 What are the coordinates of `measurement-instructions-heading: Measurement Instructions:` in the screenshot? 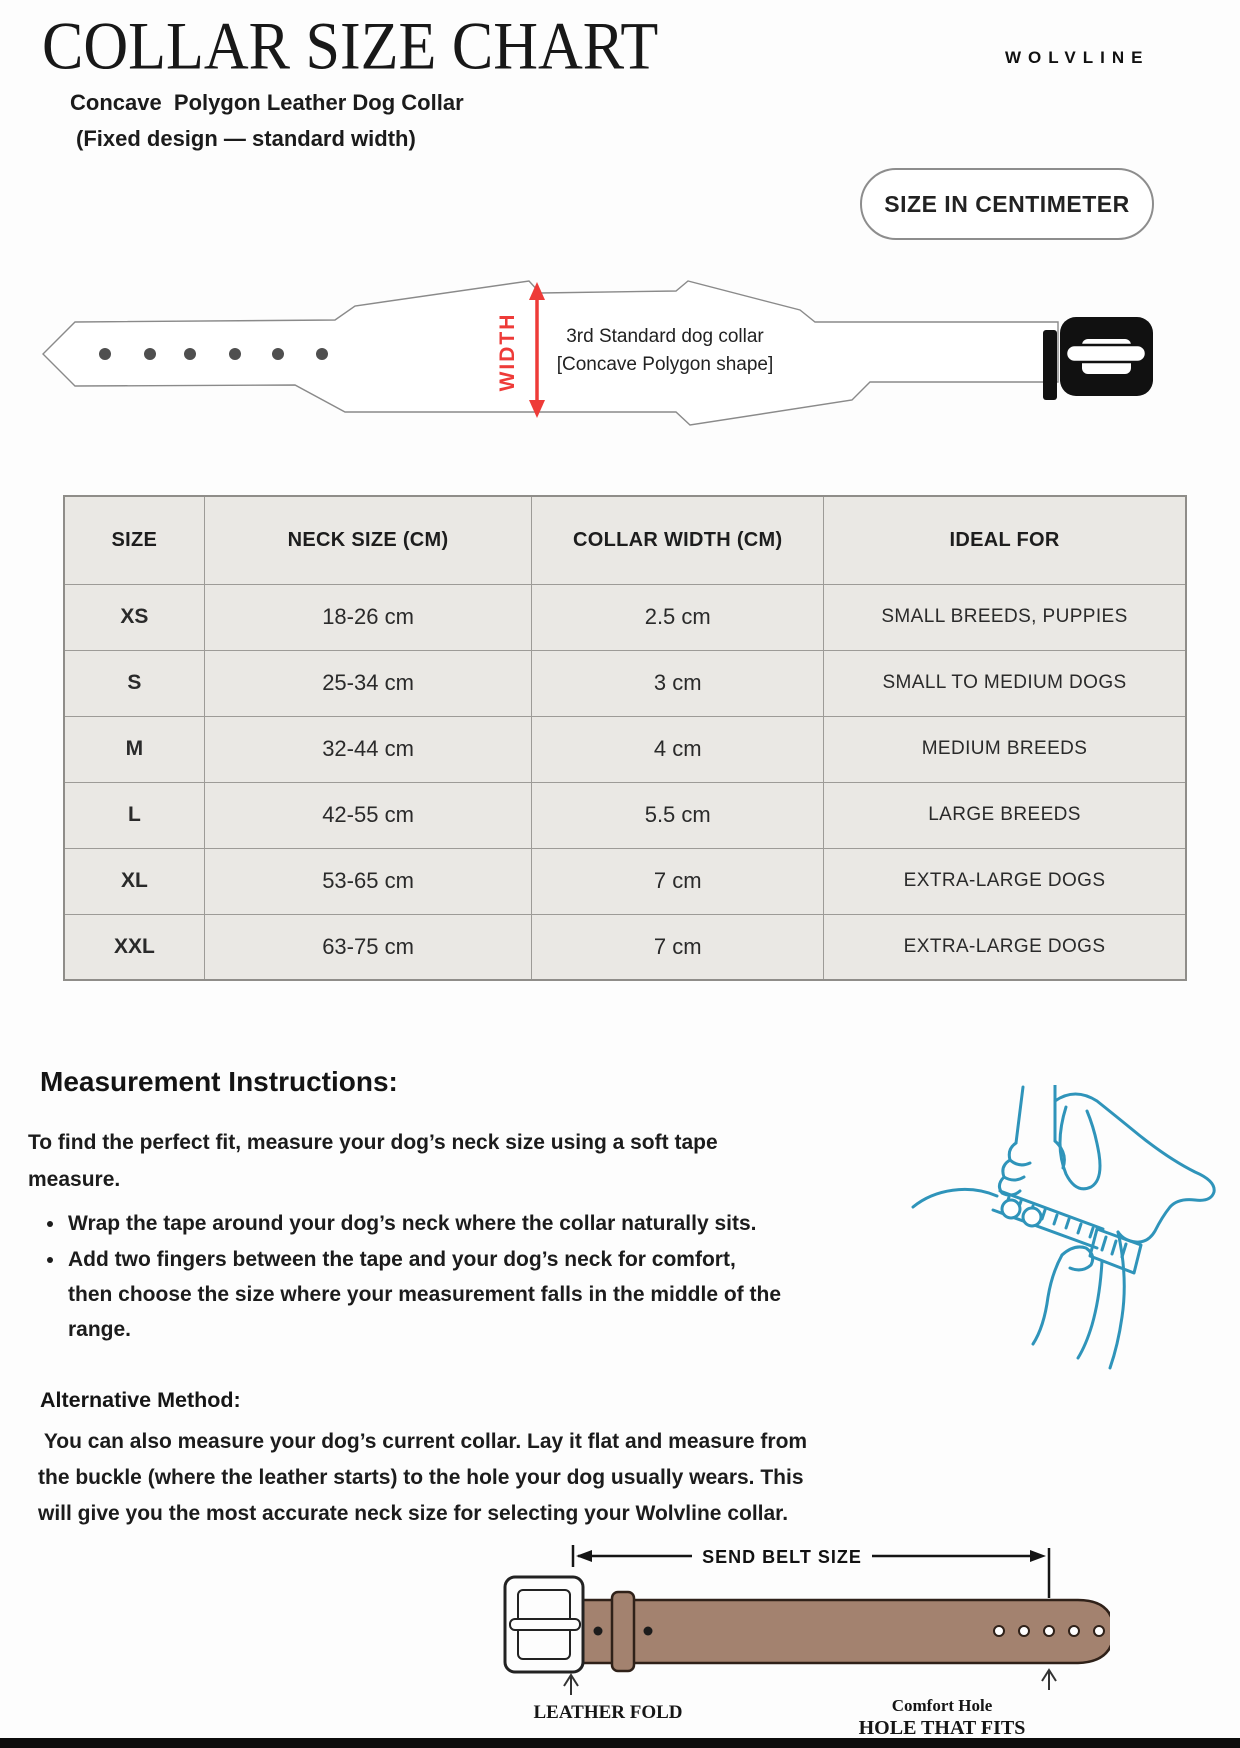 It's located at (219, 1081).